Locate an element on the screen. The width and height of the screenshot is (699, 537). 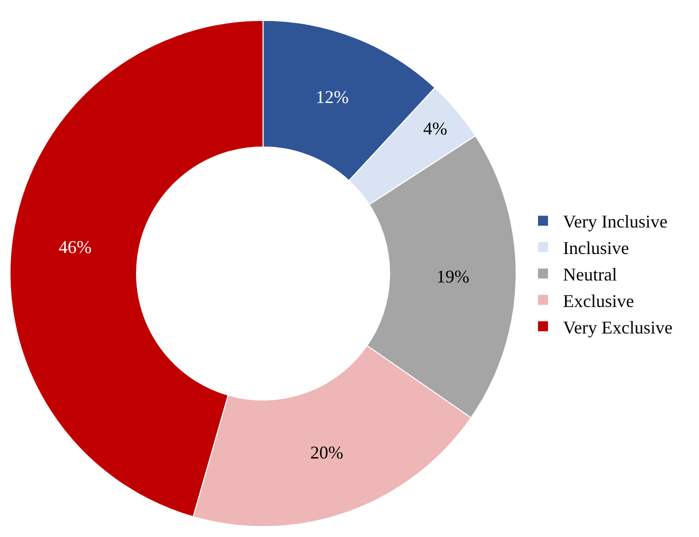
legend-label: Inclusive is located at coordinates (596, 248).